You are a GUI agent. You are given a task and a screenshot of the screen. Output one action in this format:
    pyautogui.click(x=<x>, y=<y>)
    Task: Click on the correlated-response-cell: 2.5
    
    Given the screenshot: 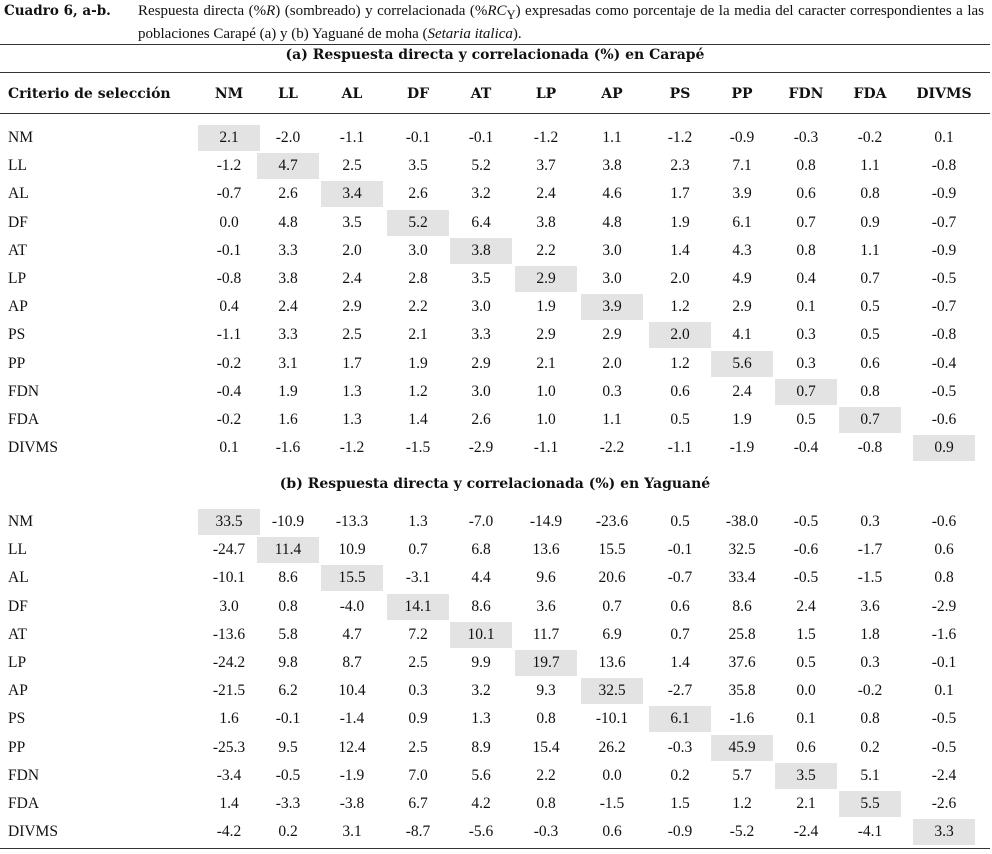 What is the action you would take?
    pyautogui.click(x=352, y=166)
    